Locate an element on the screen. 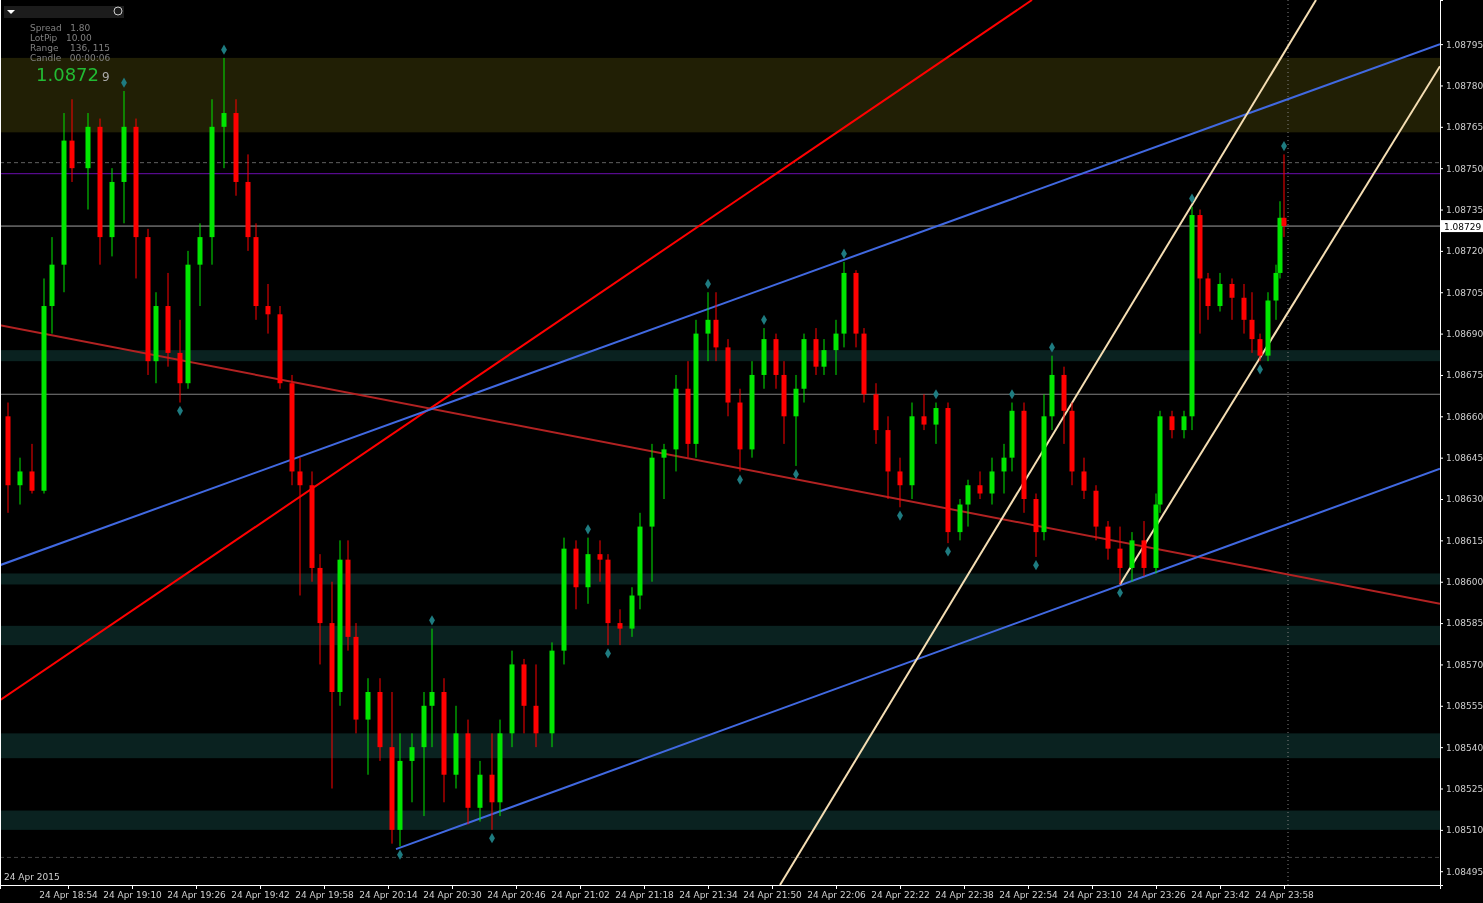  y-tick-label: 1.08720 is located at coordinates (1464, 251).